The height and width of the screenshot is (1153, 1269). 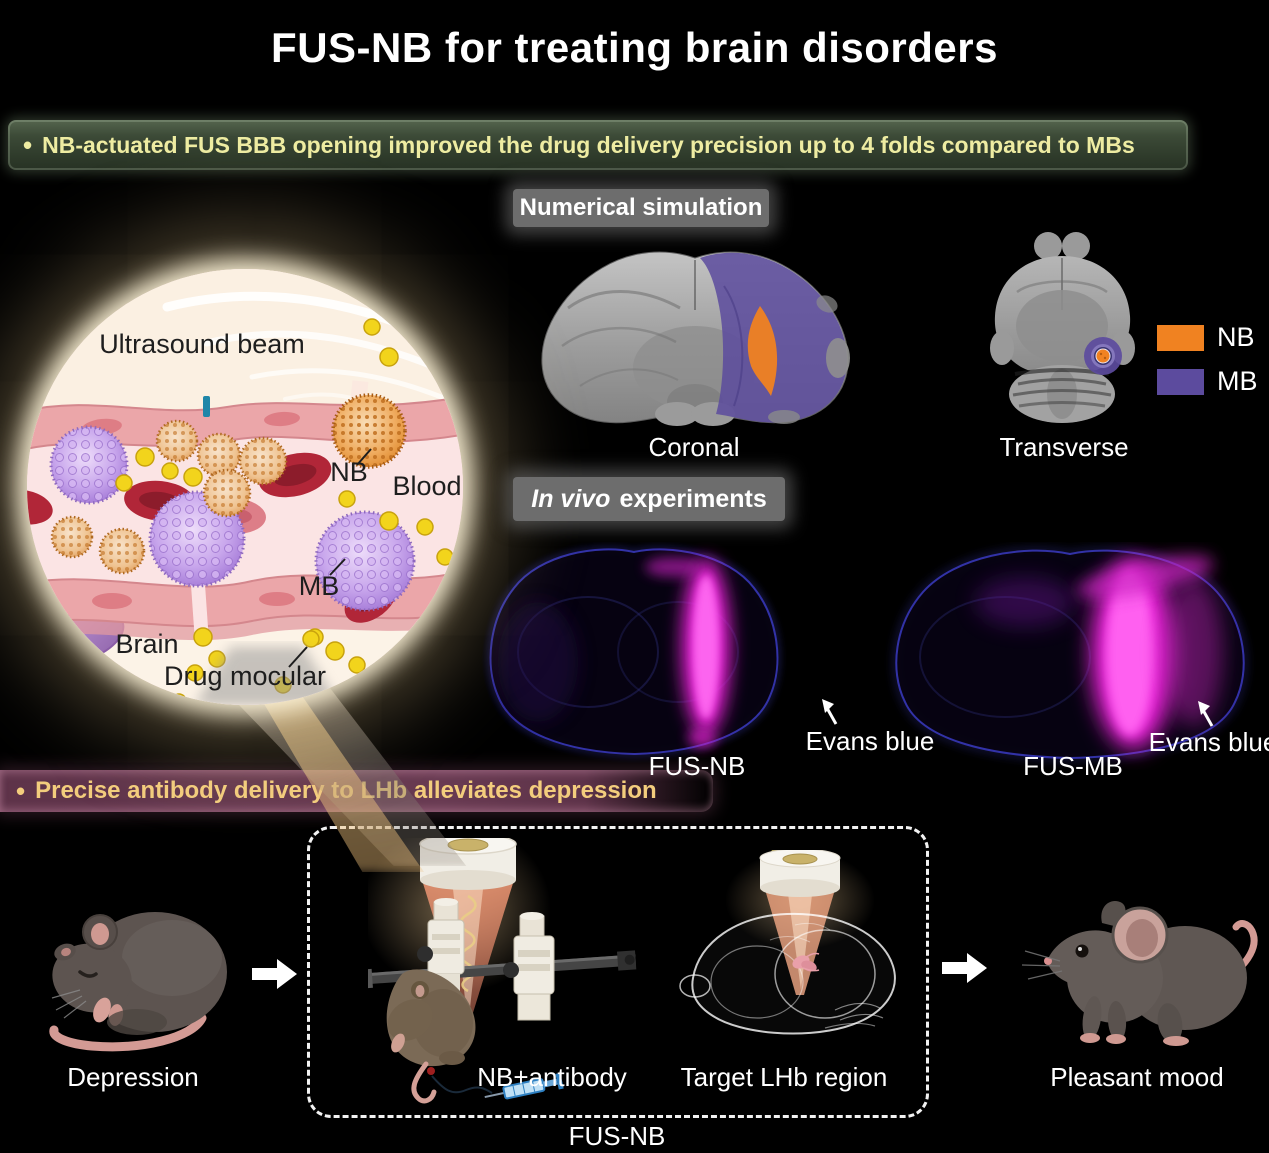 What do you see at coordinates (784, 1077) in the screenshot?
I see `target-lhb-label: Target LHb region` at bounding box center [784, 1077].